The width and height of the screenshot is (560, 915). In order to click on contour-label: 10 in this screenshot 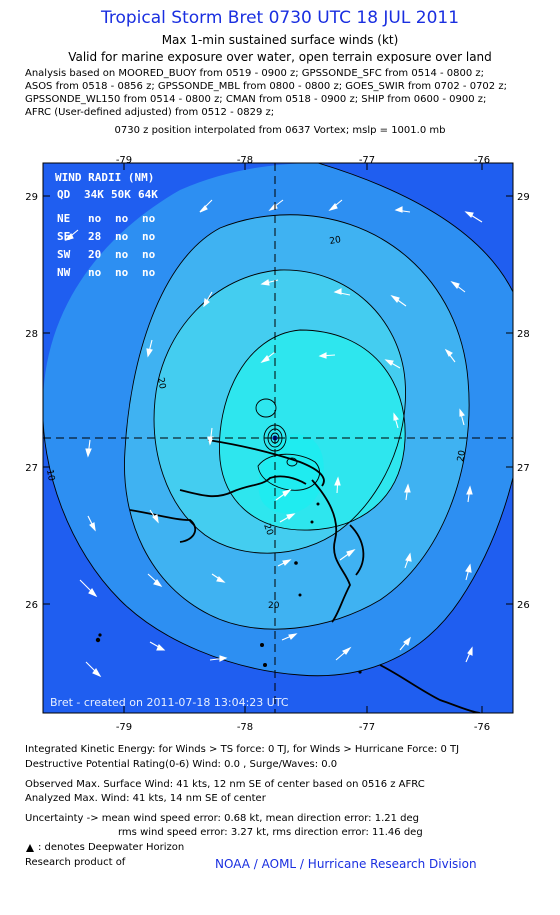, I will do `click(50, 475)`.